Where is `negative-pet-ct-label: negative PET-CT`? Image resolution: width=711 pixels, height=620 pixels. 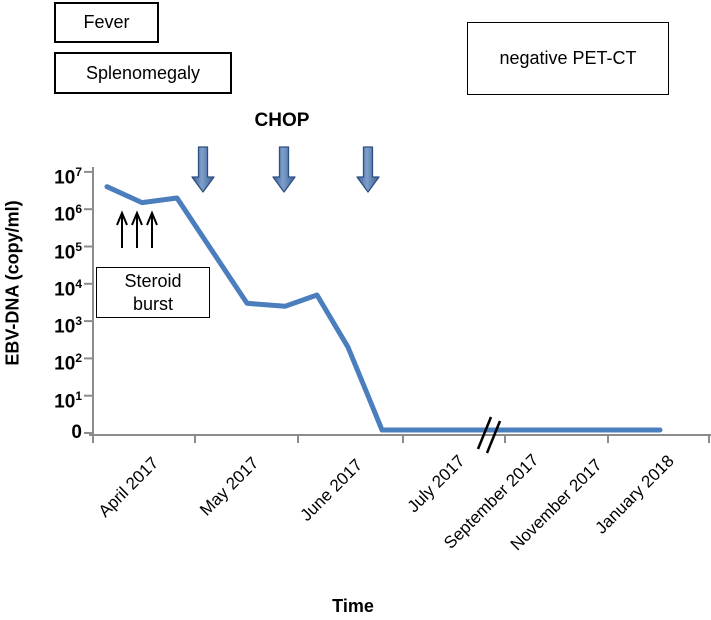 negative-pet-ct-label: negative PET-CT is located at coordinates (568, 58).